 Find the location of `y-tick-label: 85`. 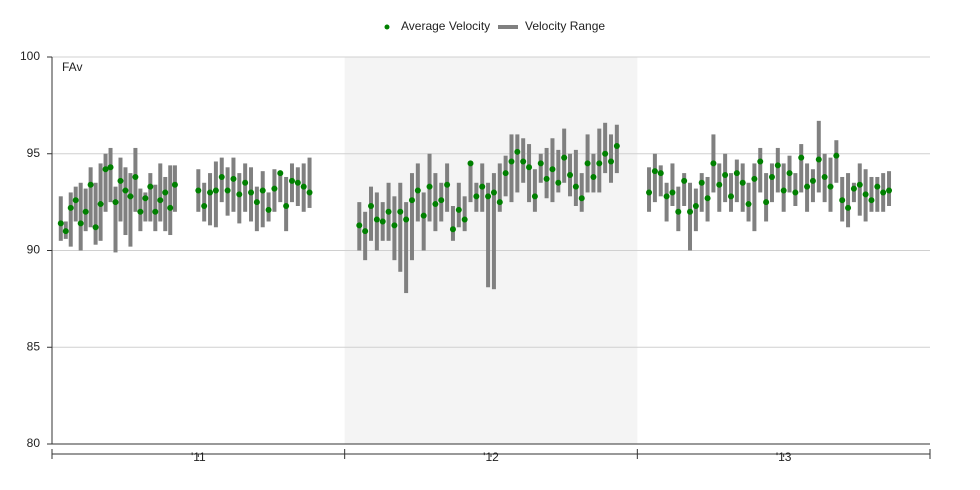

y-tick-label: 85 is located at coordinates (34, 346).